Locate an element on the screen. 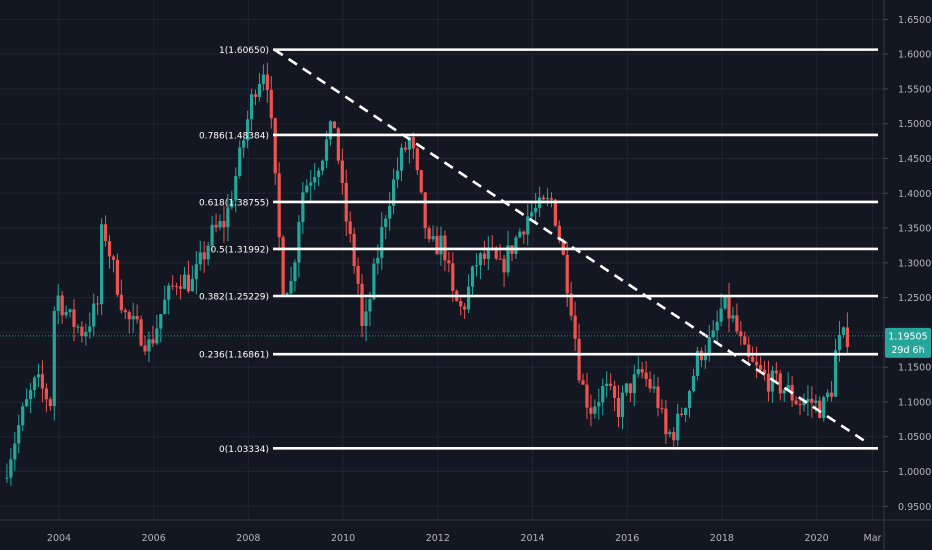  y-tick-label: 0.95000 is located at coordinates (915, 507).